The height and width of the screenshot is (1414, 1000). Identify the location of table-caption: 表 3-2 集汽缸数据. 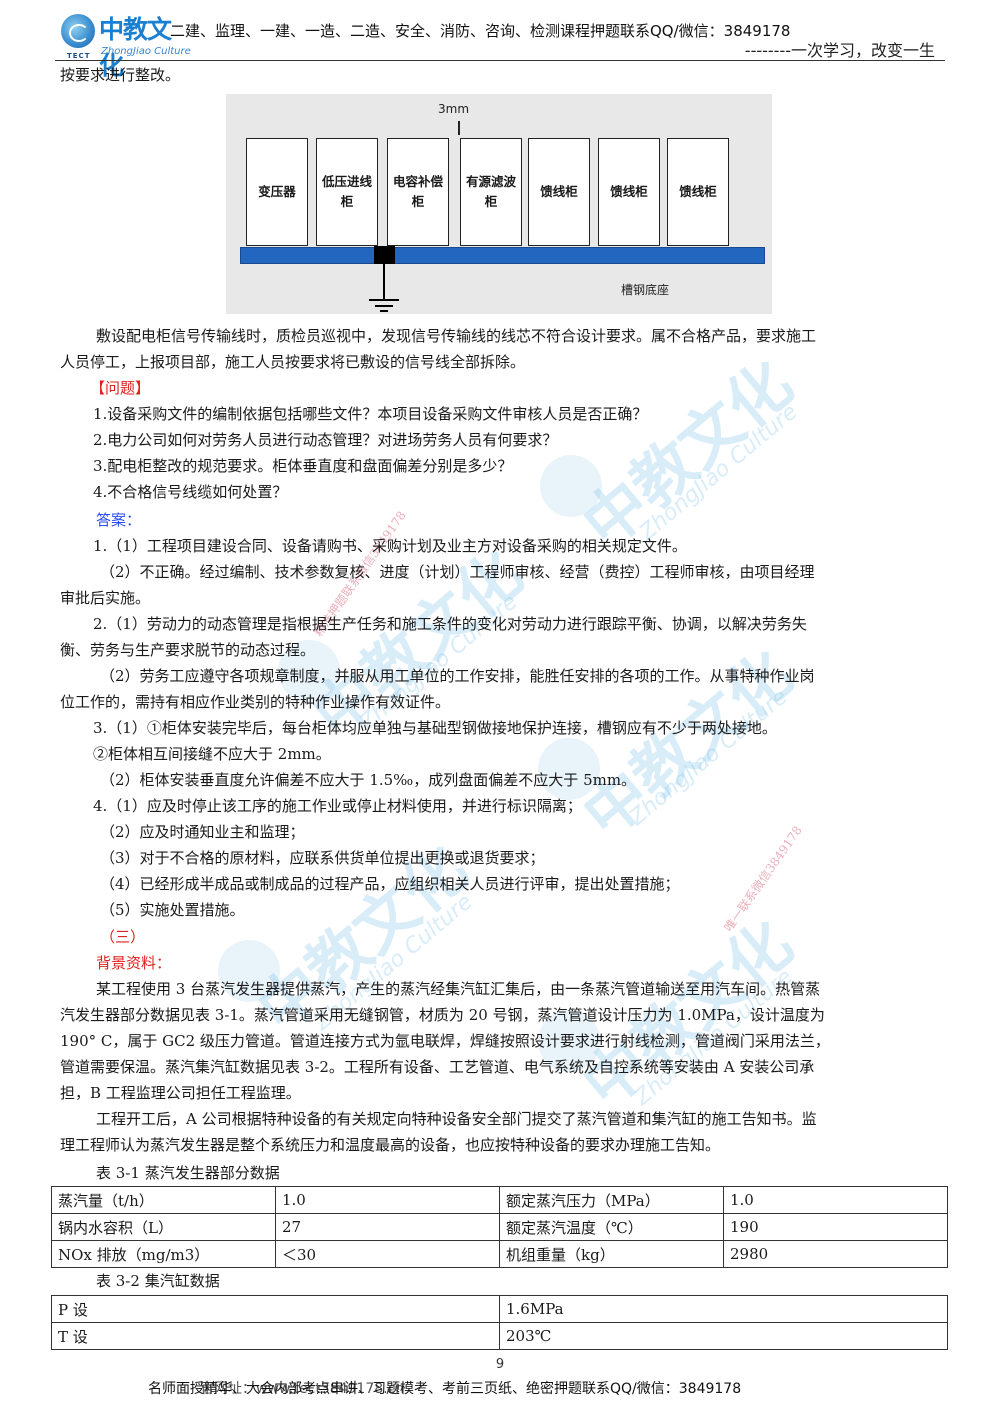
(158, 1281).